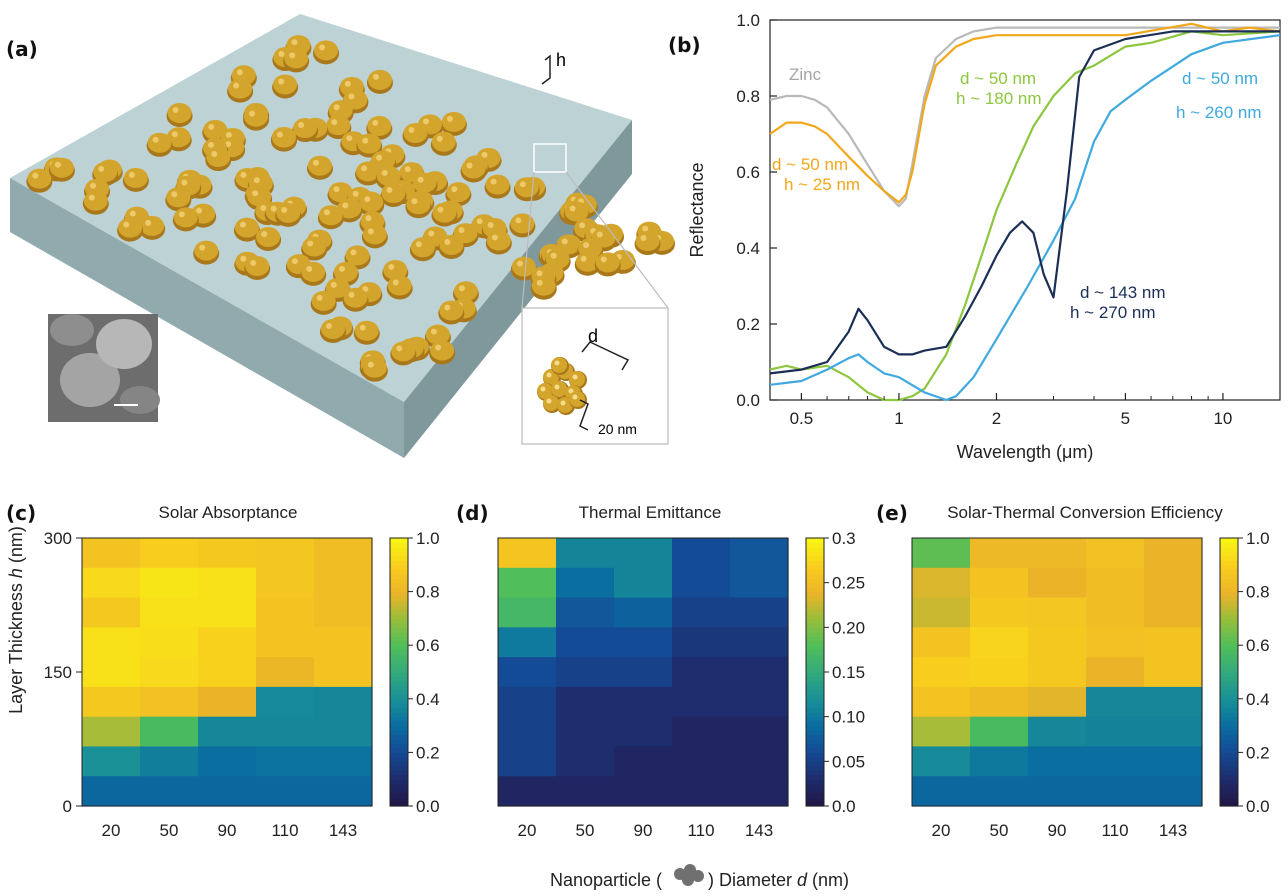  Describe the element at coordinates (428, 699) in the screenshot. I see `colorbar-tick-label: 0.4` at that location.